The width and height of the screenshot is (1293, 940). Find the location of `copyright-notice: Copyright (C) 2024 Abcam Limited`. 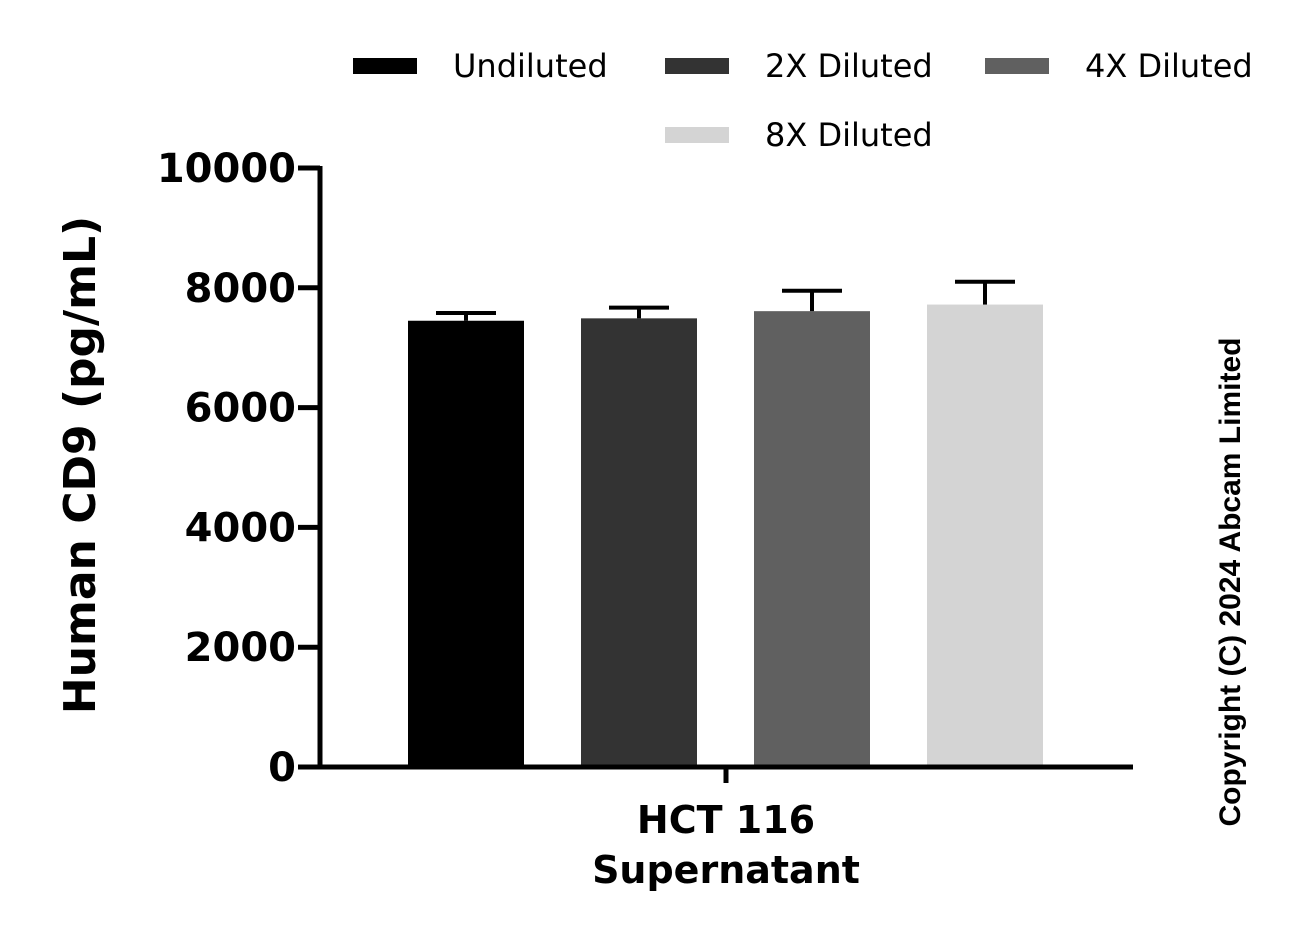

copyright-notice: Copyright (C) 2024 Abcam Limited is located at coordinates (1230, 582).